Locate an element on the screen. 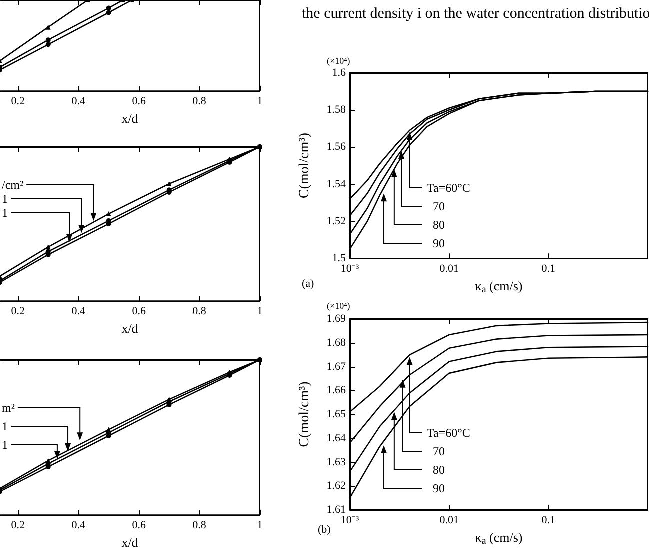 This screenshot has height=554, width=649. y-tick-label: 1.54 is located at coordinates (336, 184).